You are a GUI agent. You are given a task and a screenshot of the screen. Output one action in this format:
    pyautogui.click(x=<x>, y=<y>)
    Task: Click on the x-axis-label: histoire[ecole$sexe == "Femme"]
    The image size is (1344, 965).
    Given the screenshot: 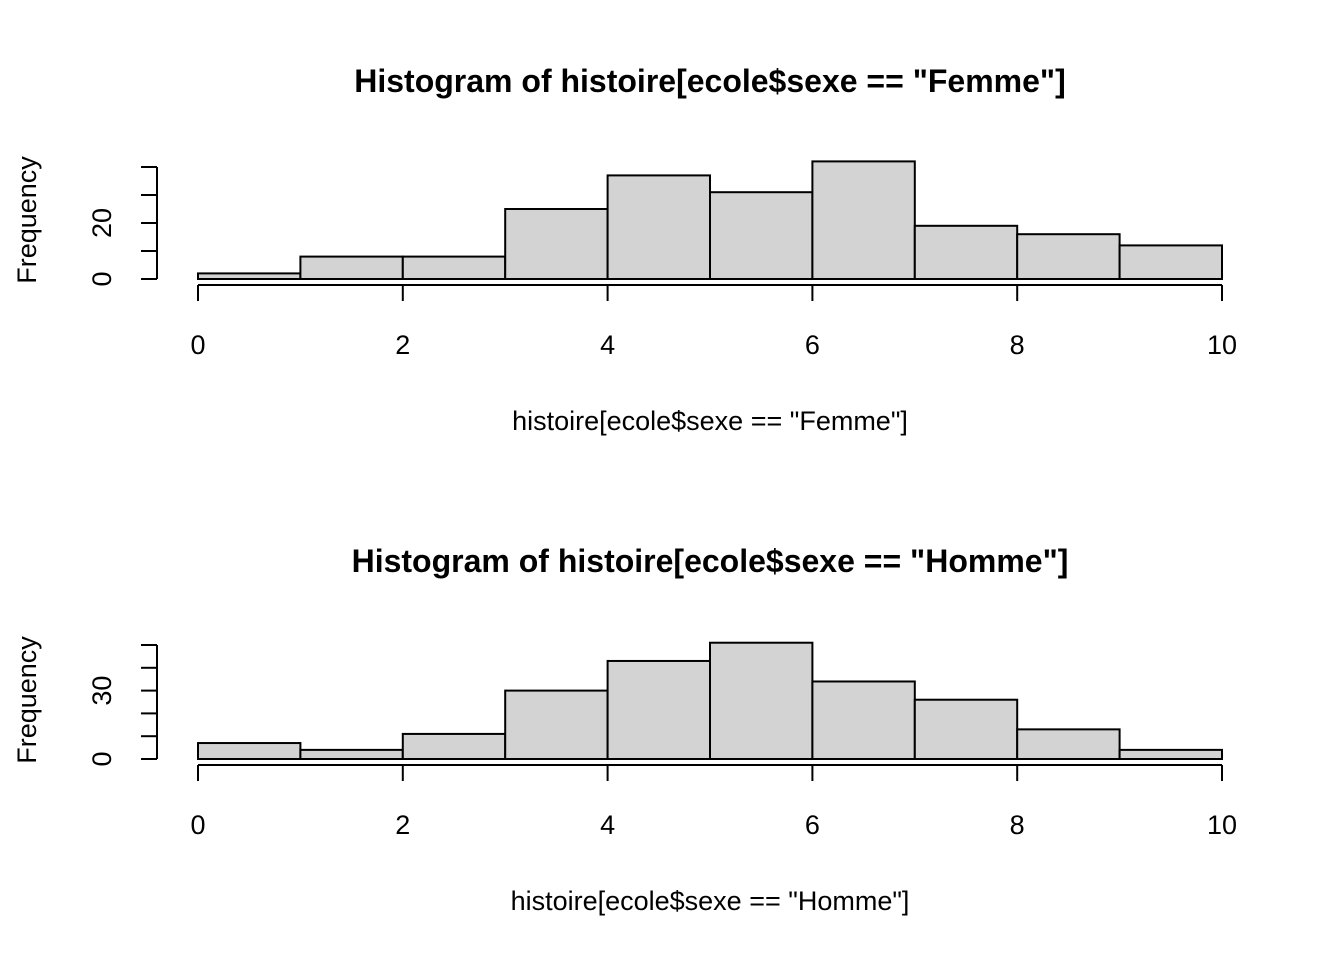 What is the action you would take?
    pyautogui.click(x=710, y=421)
    